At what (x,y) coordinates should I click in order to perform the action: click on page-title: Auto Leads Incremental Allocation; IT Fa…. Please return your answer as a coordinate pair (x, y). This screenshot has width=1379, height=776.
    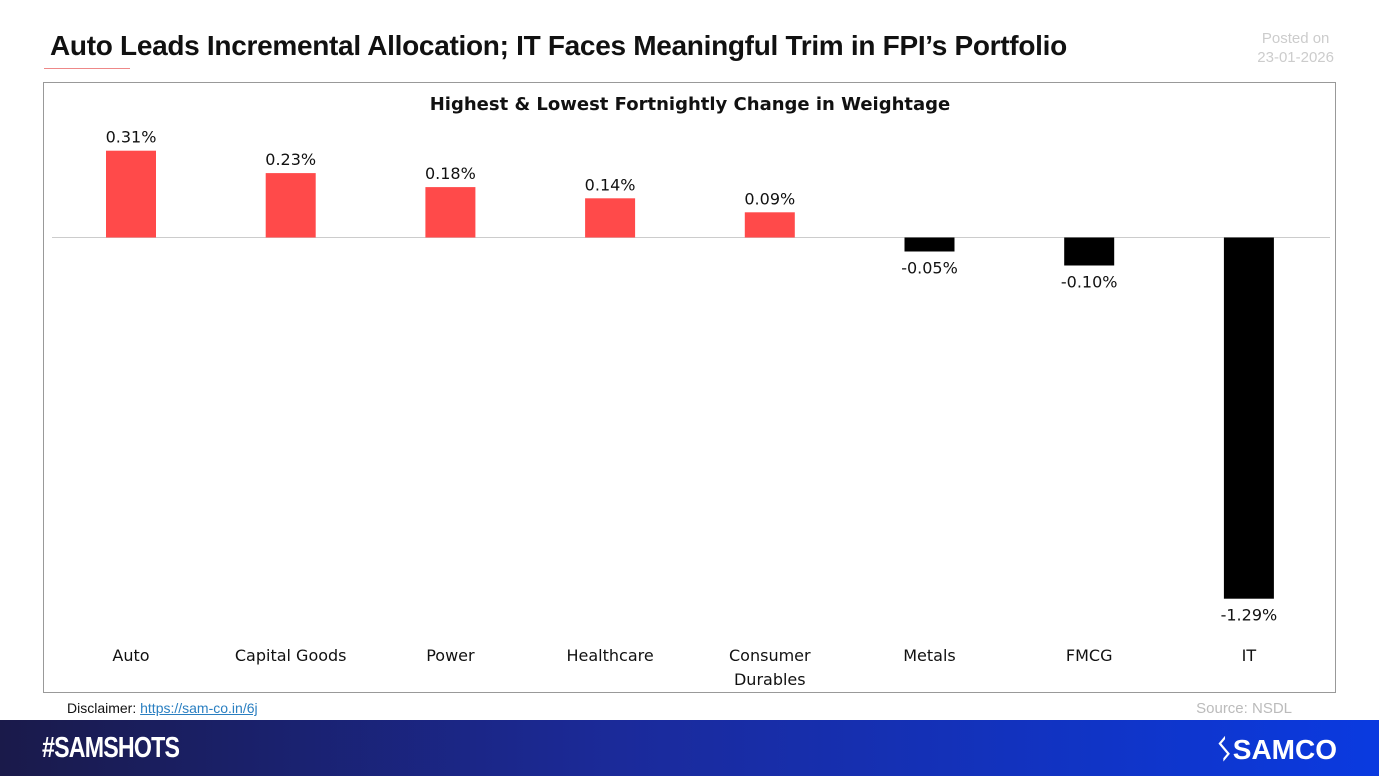
    Looking at the image, I should click on (558, 45).